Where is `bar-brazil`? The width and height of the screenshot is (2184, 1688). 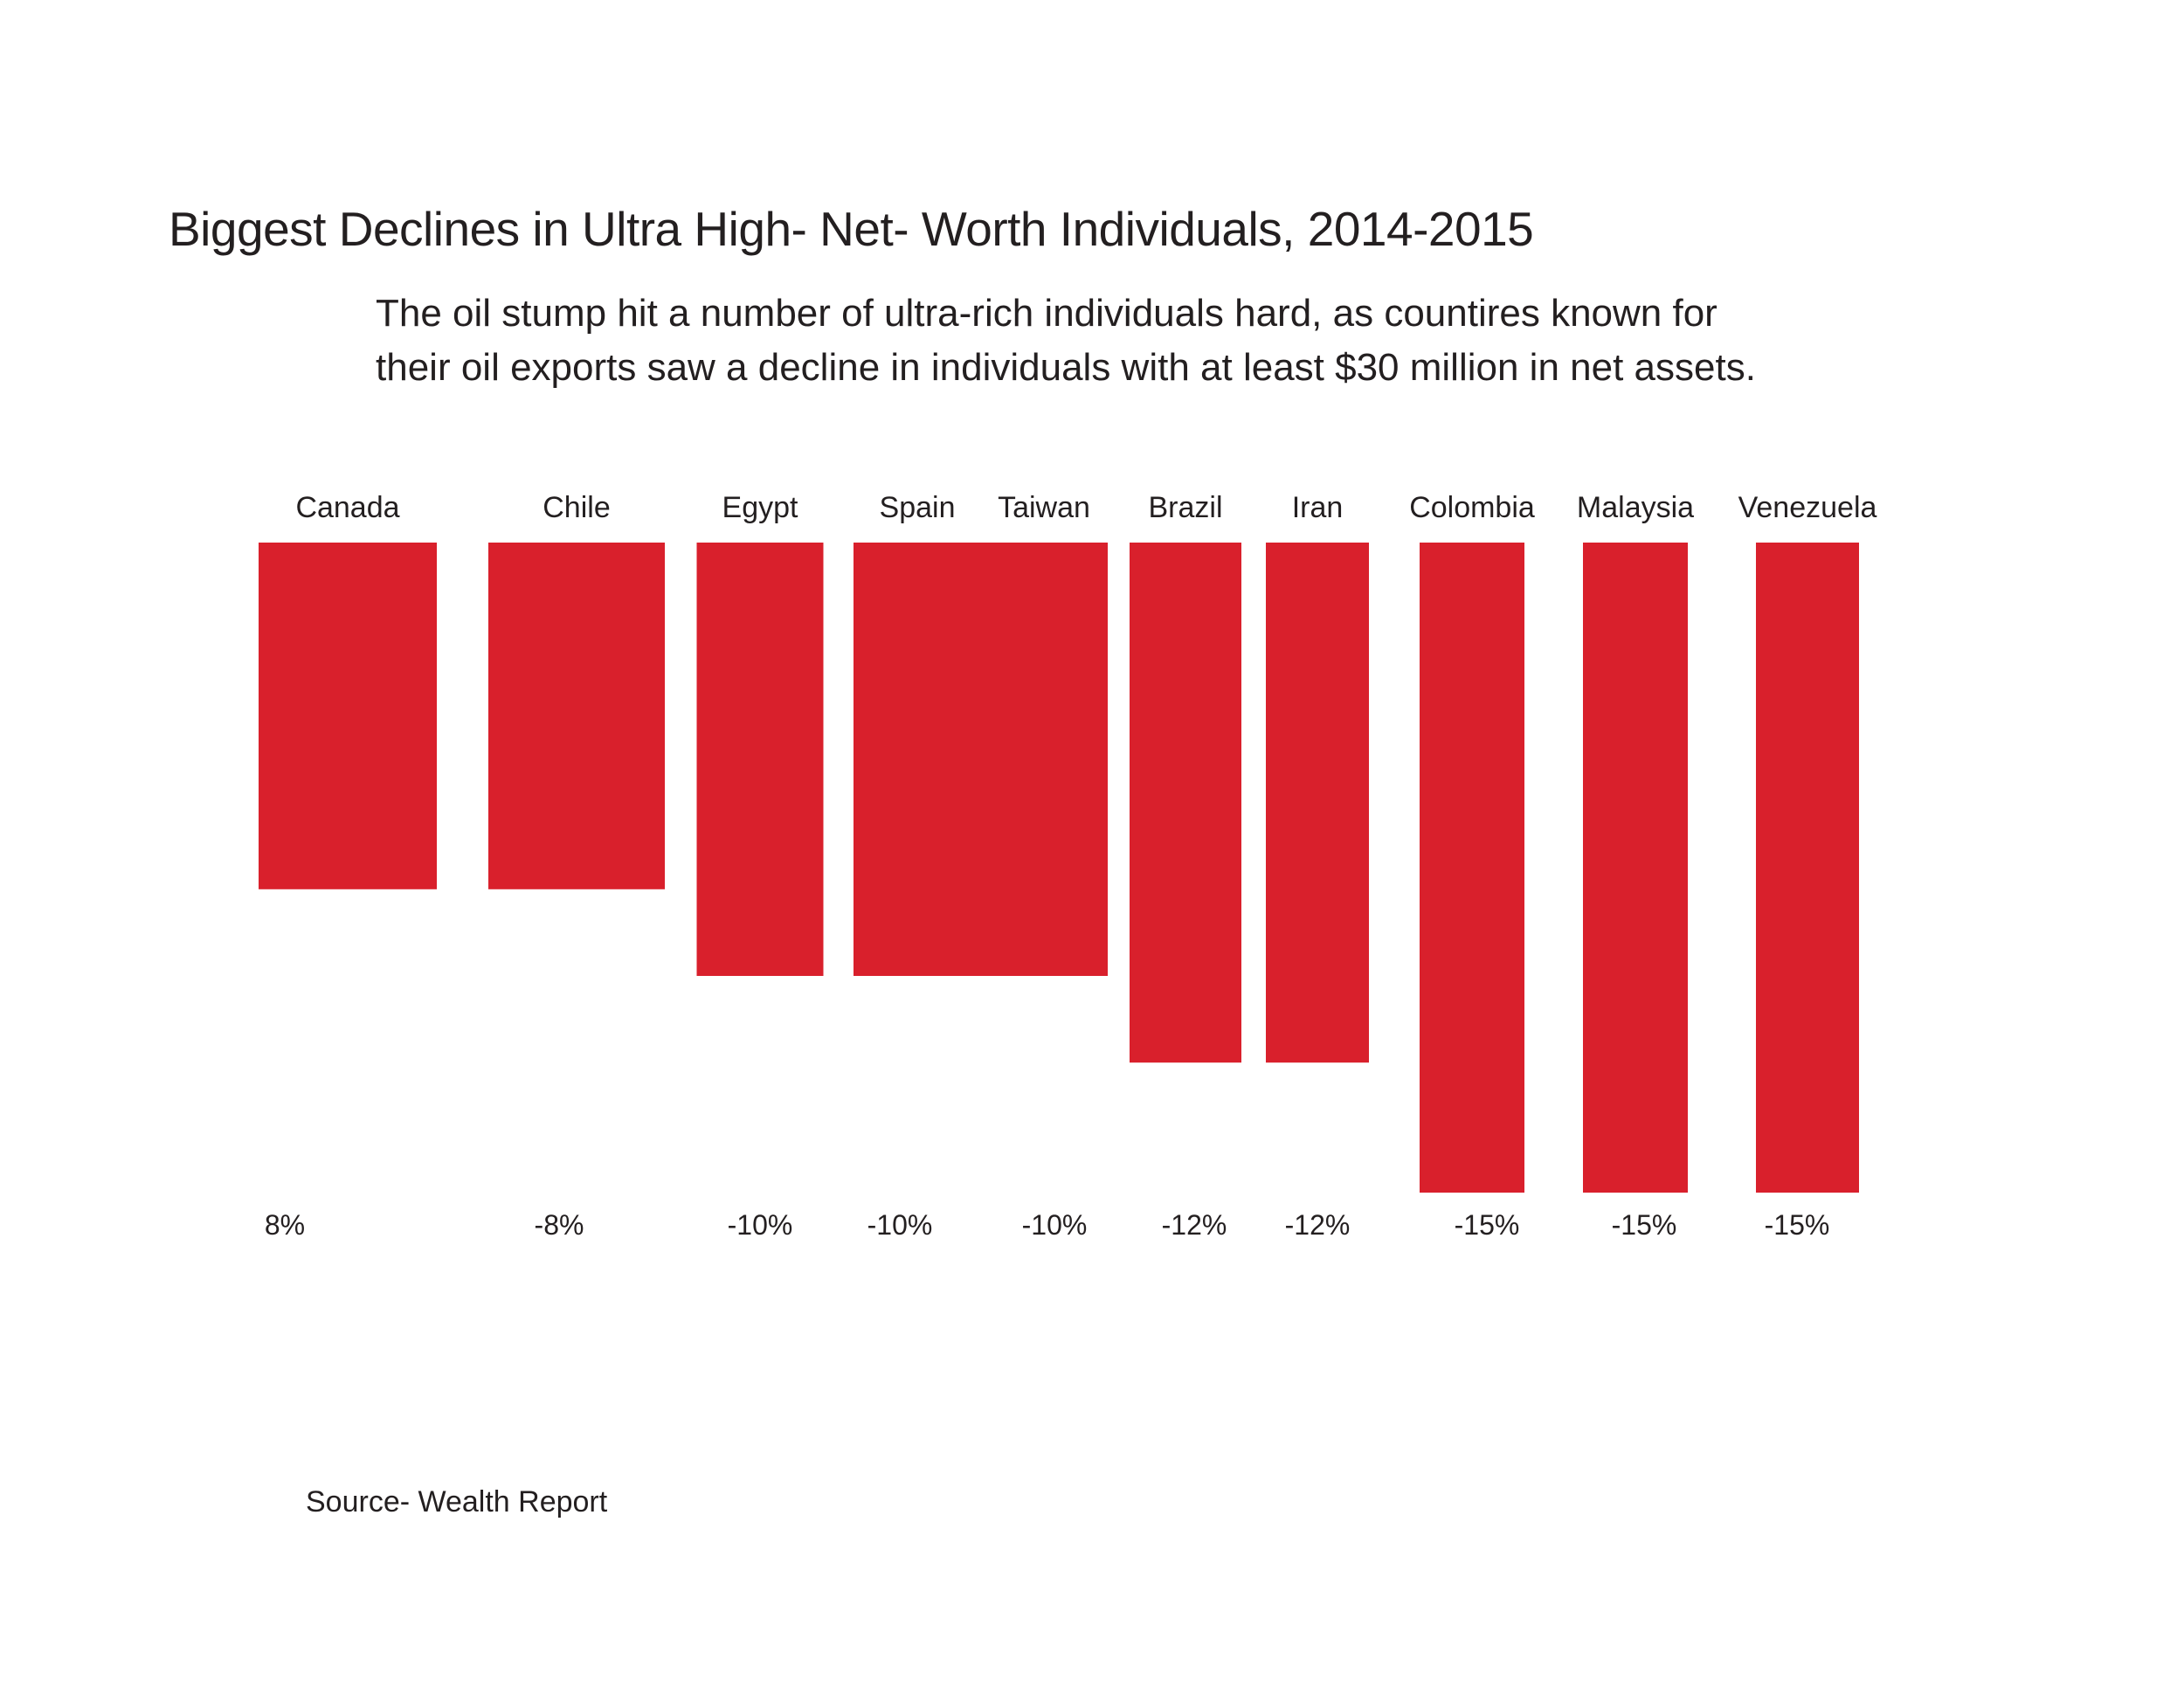
bar-brazil is located at coordinates (1185, 803).